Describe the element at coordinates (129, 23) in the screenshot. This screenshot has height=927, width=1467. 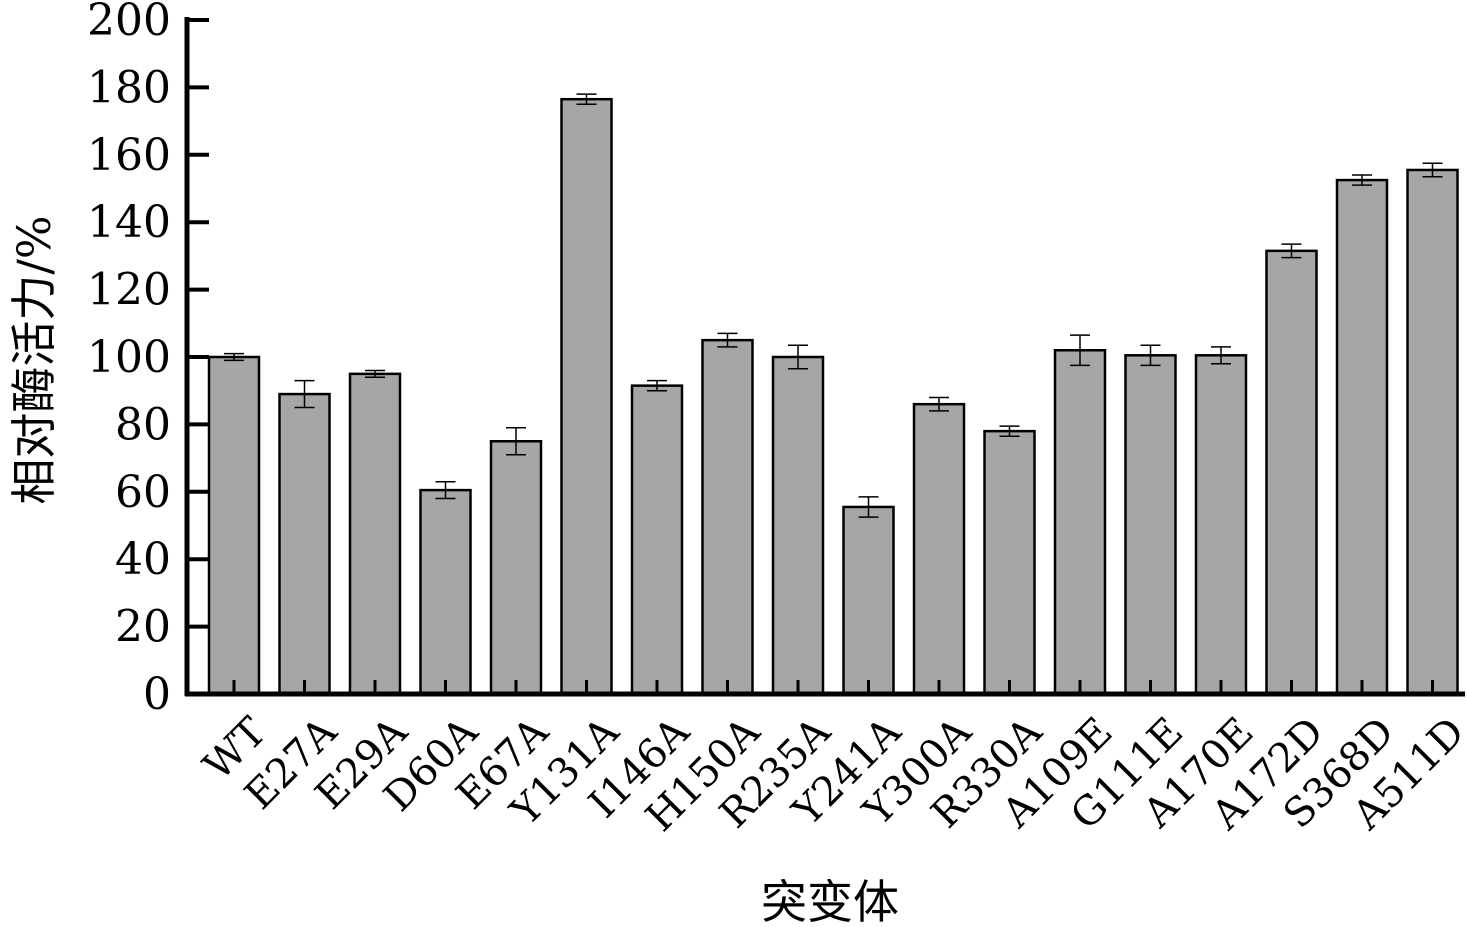
I see `y-tick-label: 200` at that location.